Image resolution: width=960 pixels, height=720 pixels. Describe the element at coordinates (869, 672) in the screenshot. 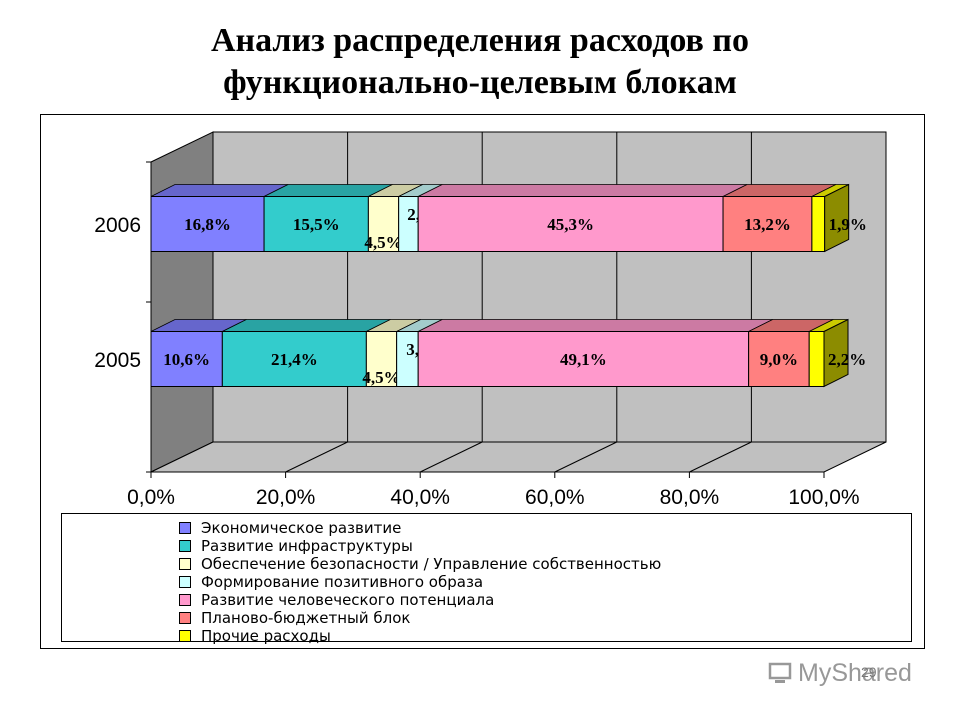

I see `page-number: 29` at that location.